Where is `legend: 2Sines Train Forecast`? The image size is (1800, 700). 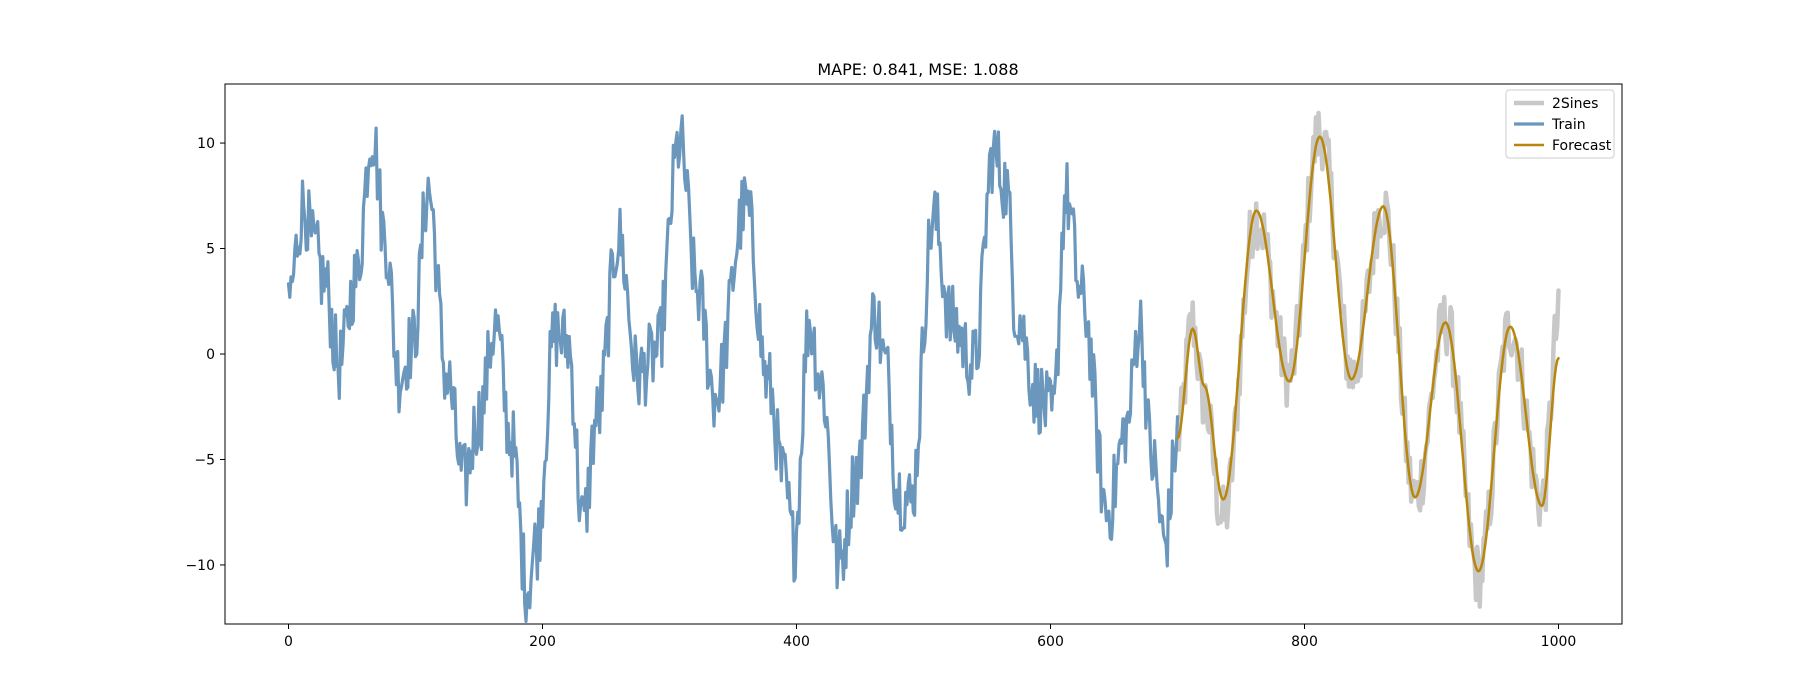 legend: 2Sines Train Forecast is located at coordinates (1560, 124).